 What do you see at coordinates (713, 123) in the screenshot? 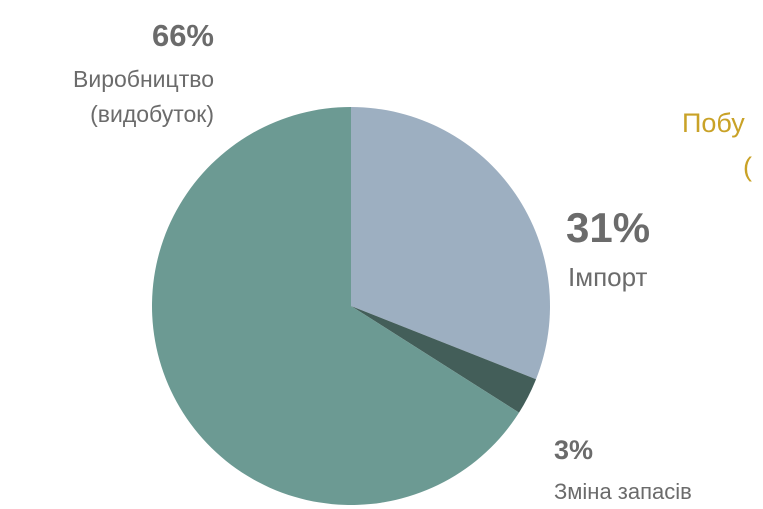
I see `cropped-heading-text: Побу` at bounding box center [713, 123].